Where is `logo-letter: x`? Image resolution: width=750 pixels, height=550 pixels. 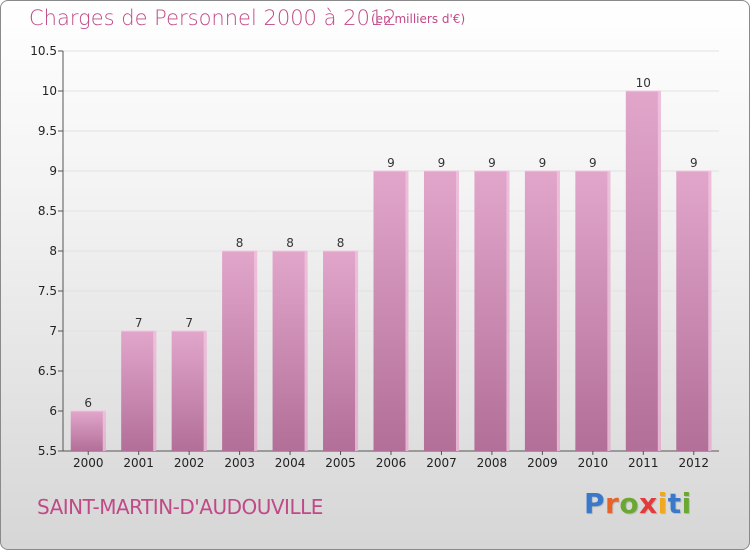 logo-letter: x is located at coordinates (648, 503).